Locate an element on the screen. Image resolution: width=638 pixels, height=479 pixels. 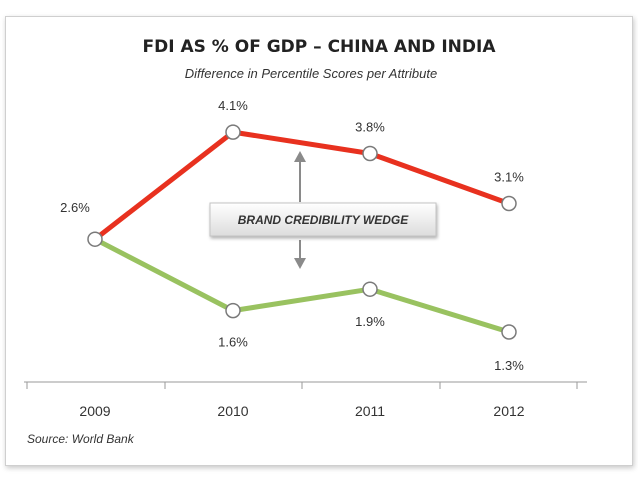
x-tick-label: 2011 is located at coordinates (370, 411).